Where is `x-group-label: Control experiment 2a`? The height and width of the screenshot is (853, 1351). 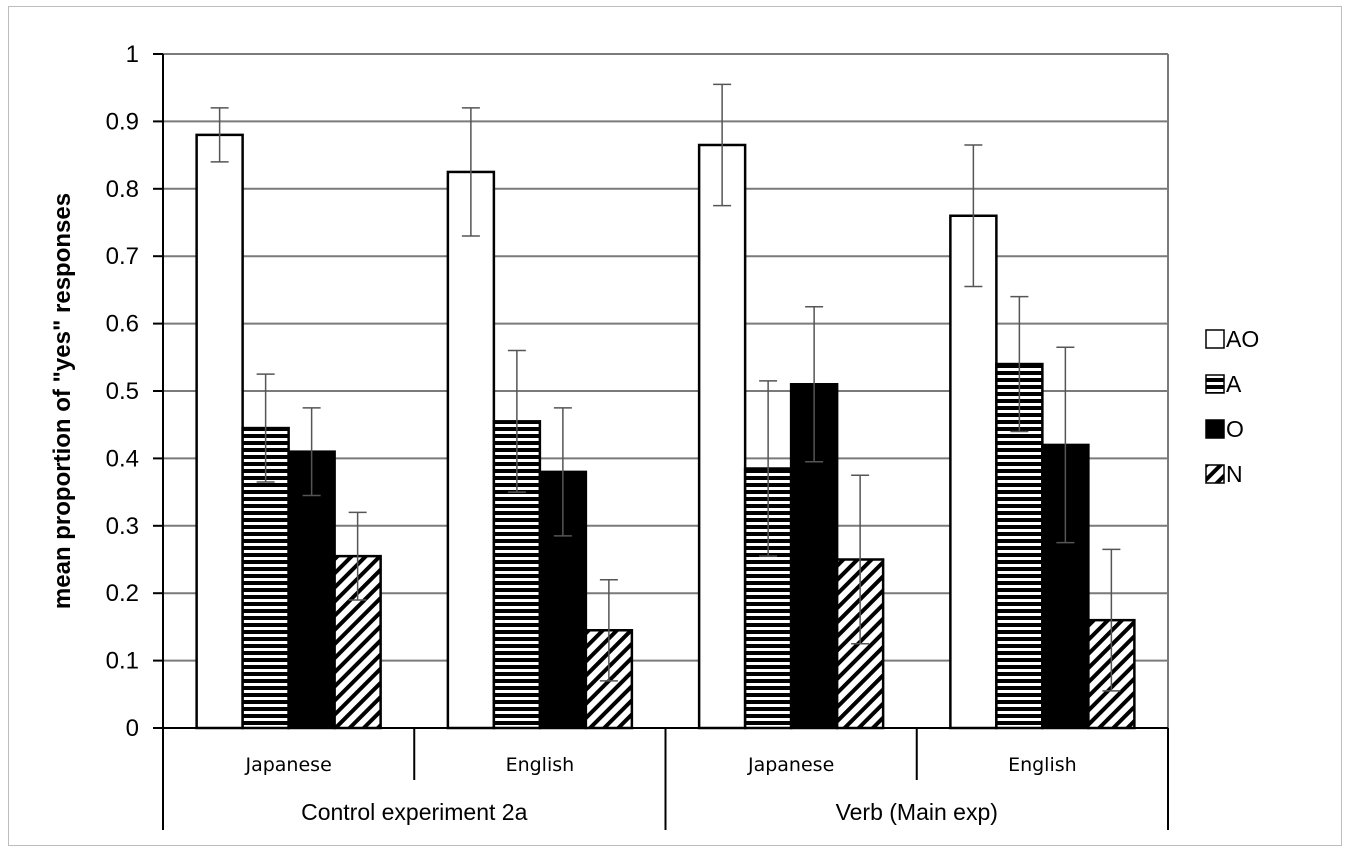 x-group-label: Control experiment 2a is located at coordinates (414, 812).